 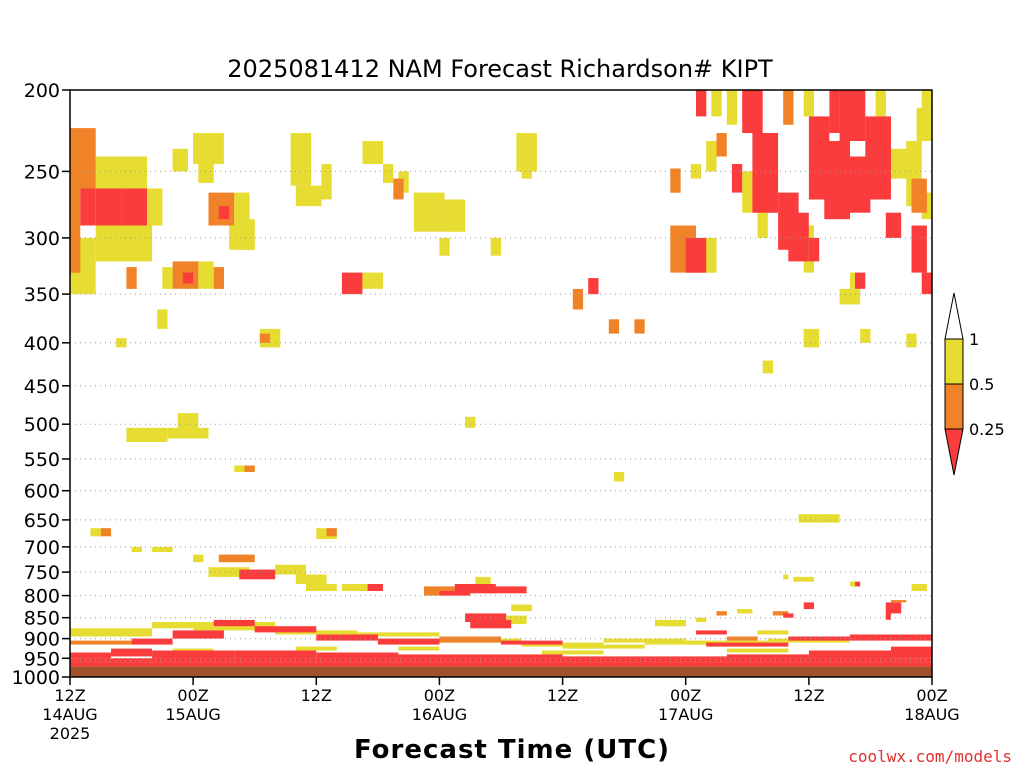 What do you see at coordinates (192, 714) in the screenshot?
I see `x-tick-label: 15AUG` at bounding box center [192, 714].